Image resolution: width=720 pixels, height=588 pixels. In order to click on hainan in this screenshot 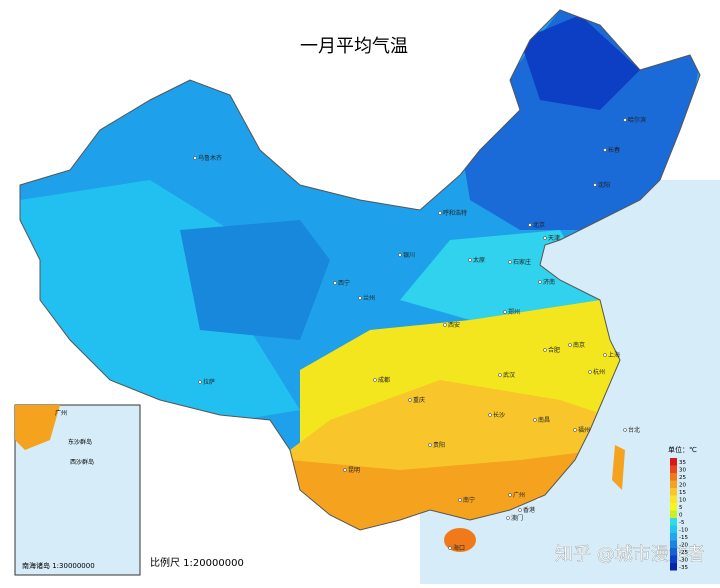, I will do `click(460, 540)`.